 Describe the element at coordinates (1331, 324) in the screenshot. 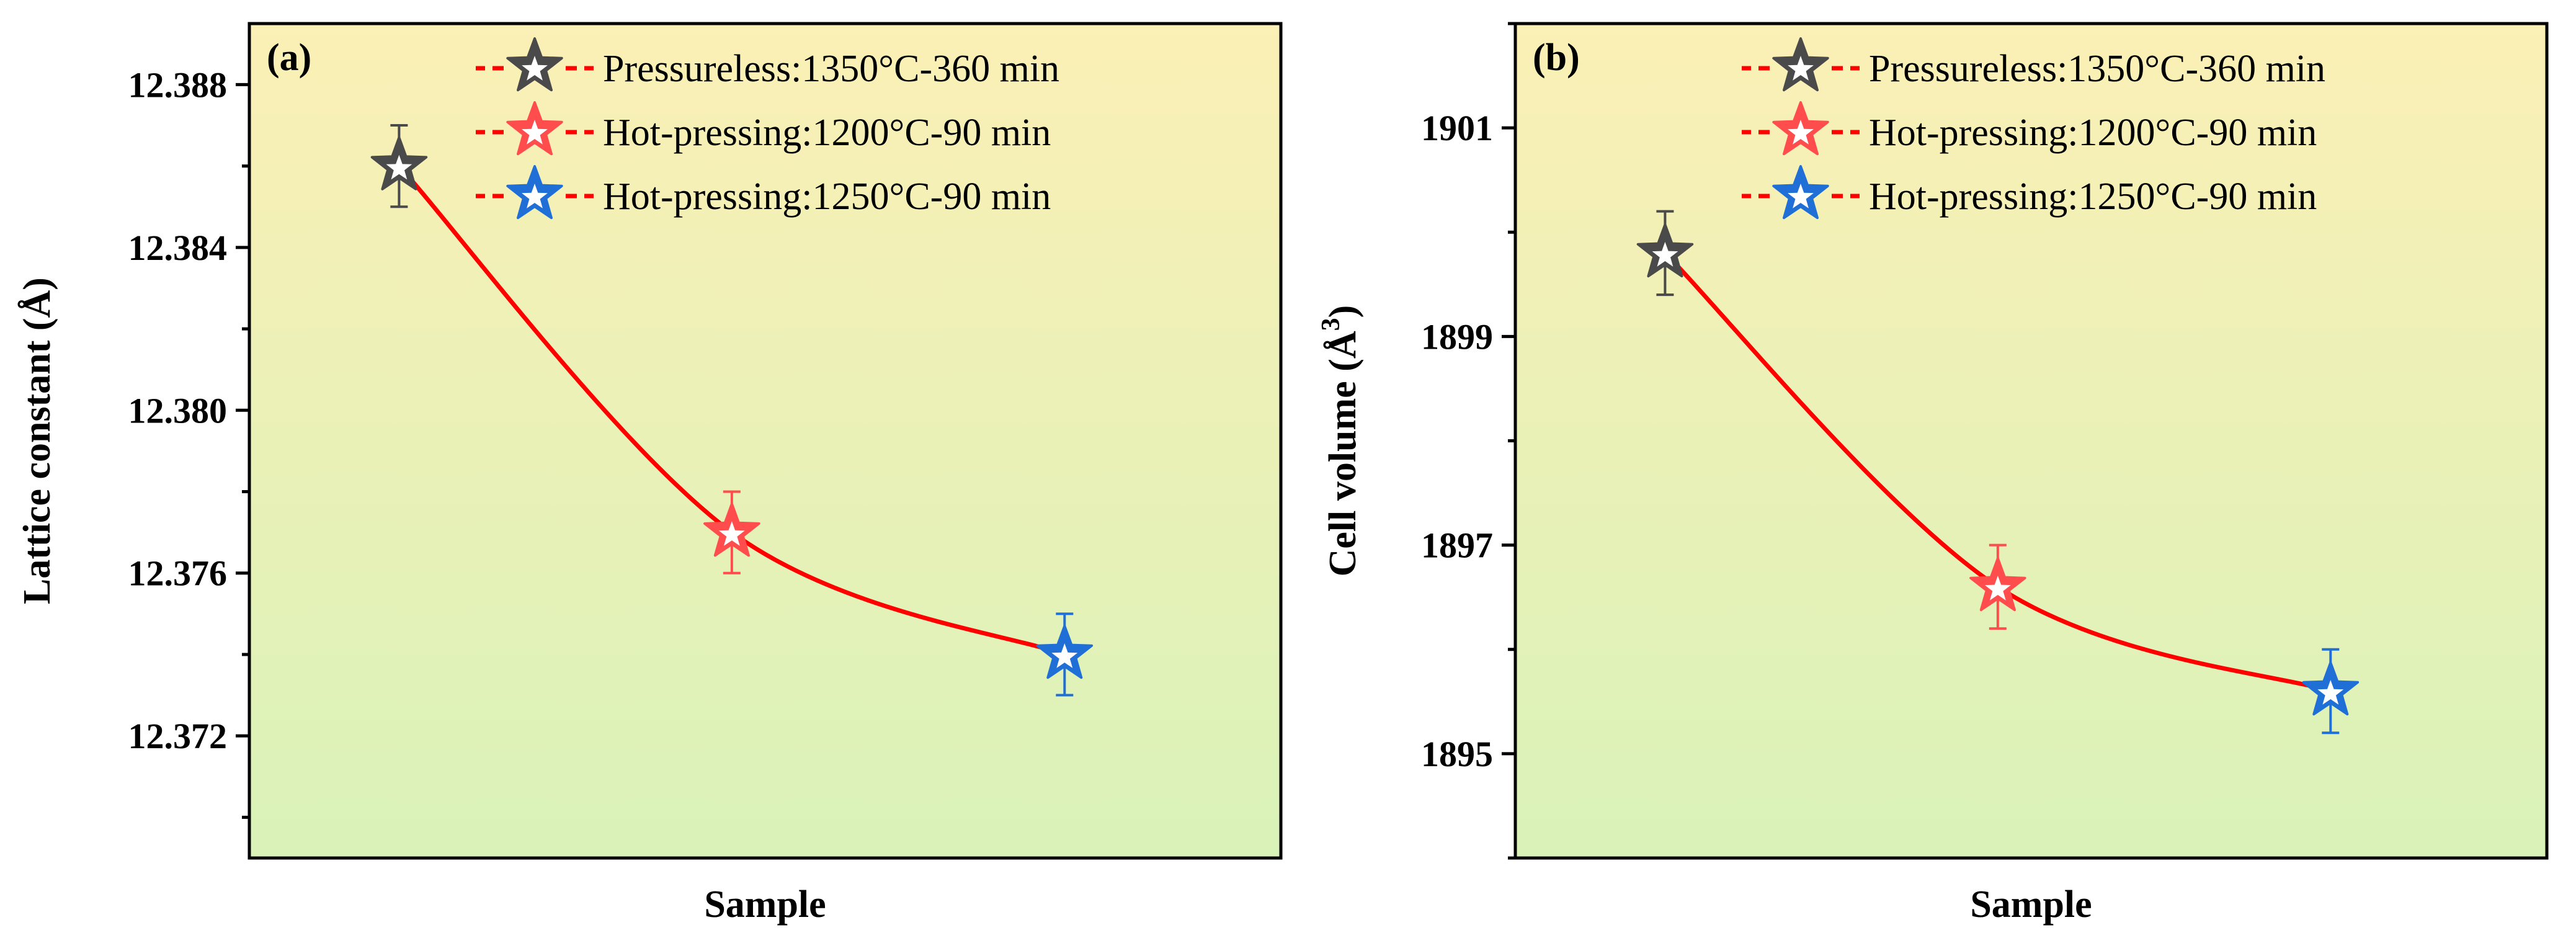

I see `y-axis-title-sup: 3` at that location.